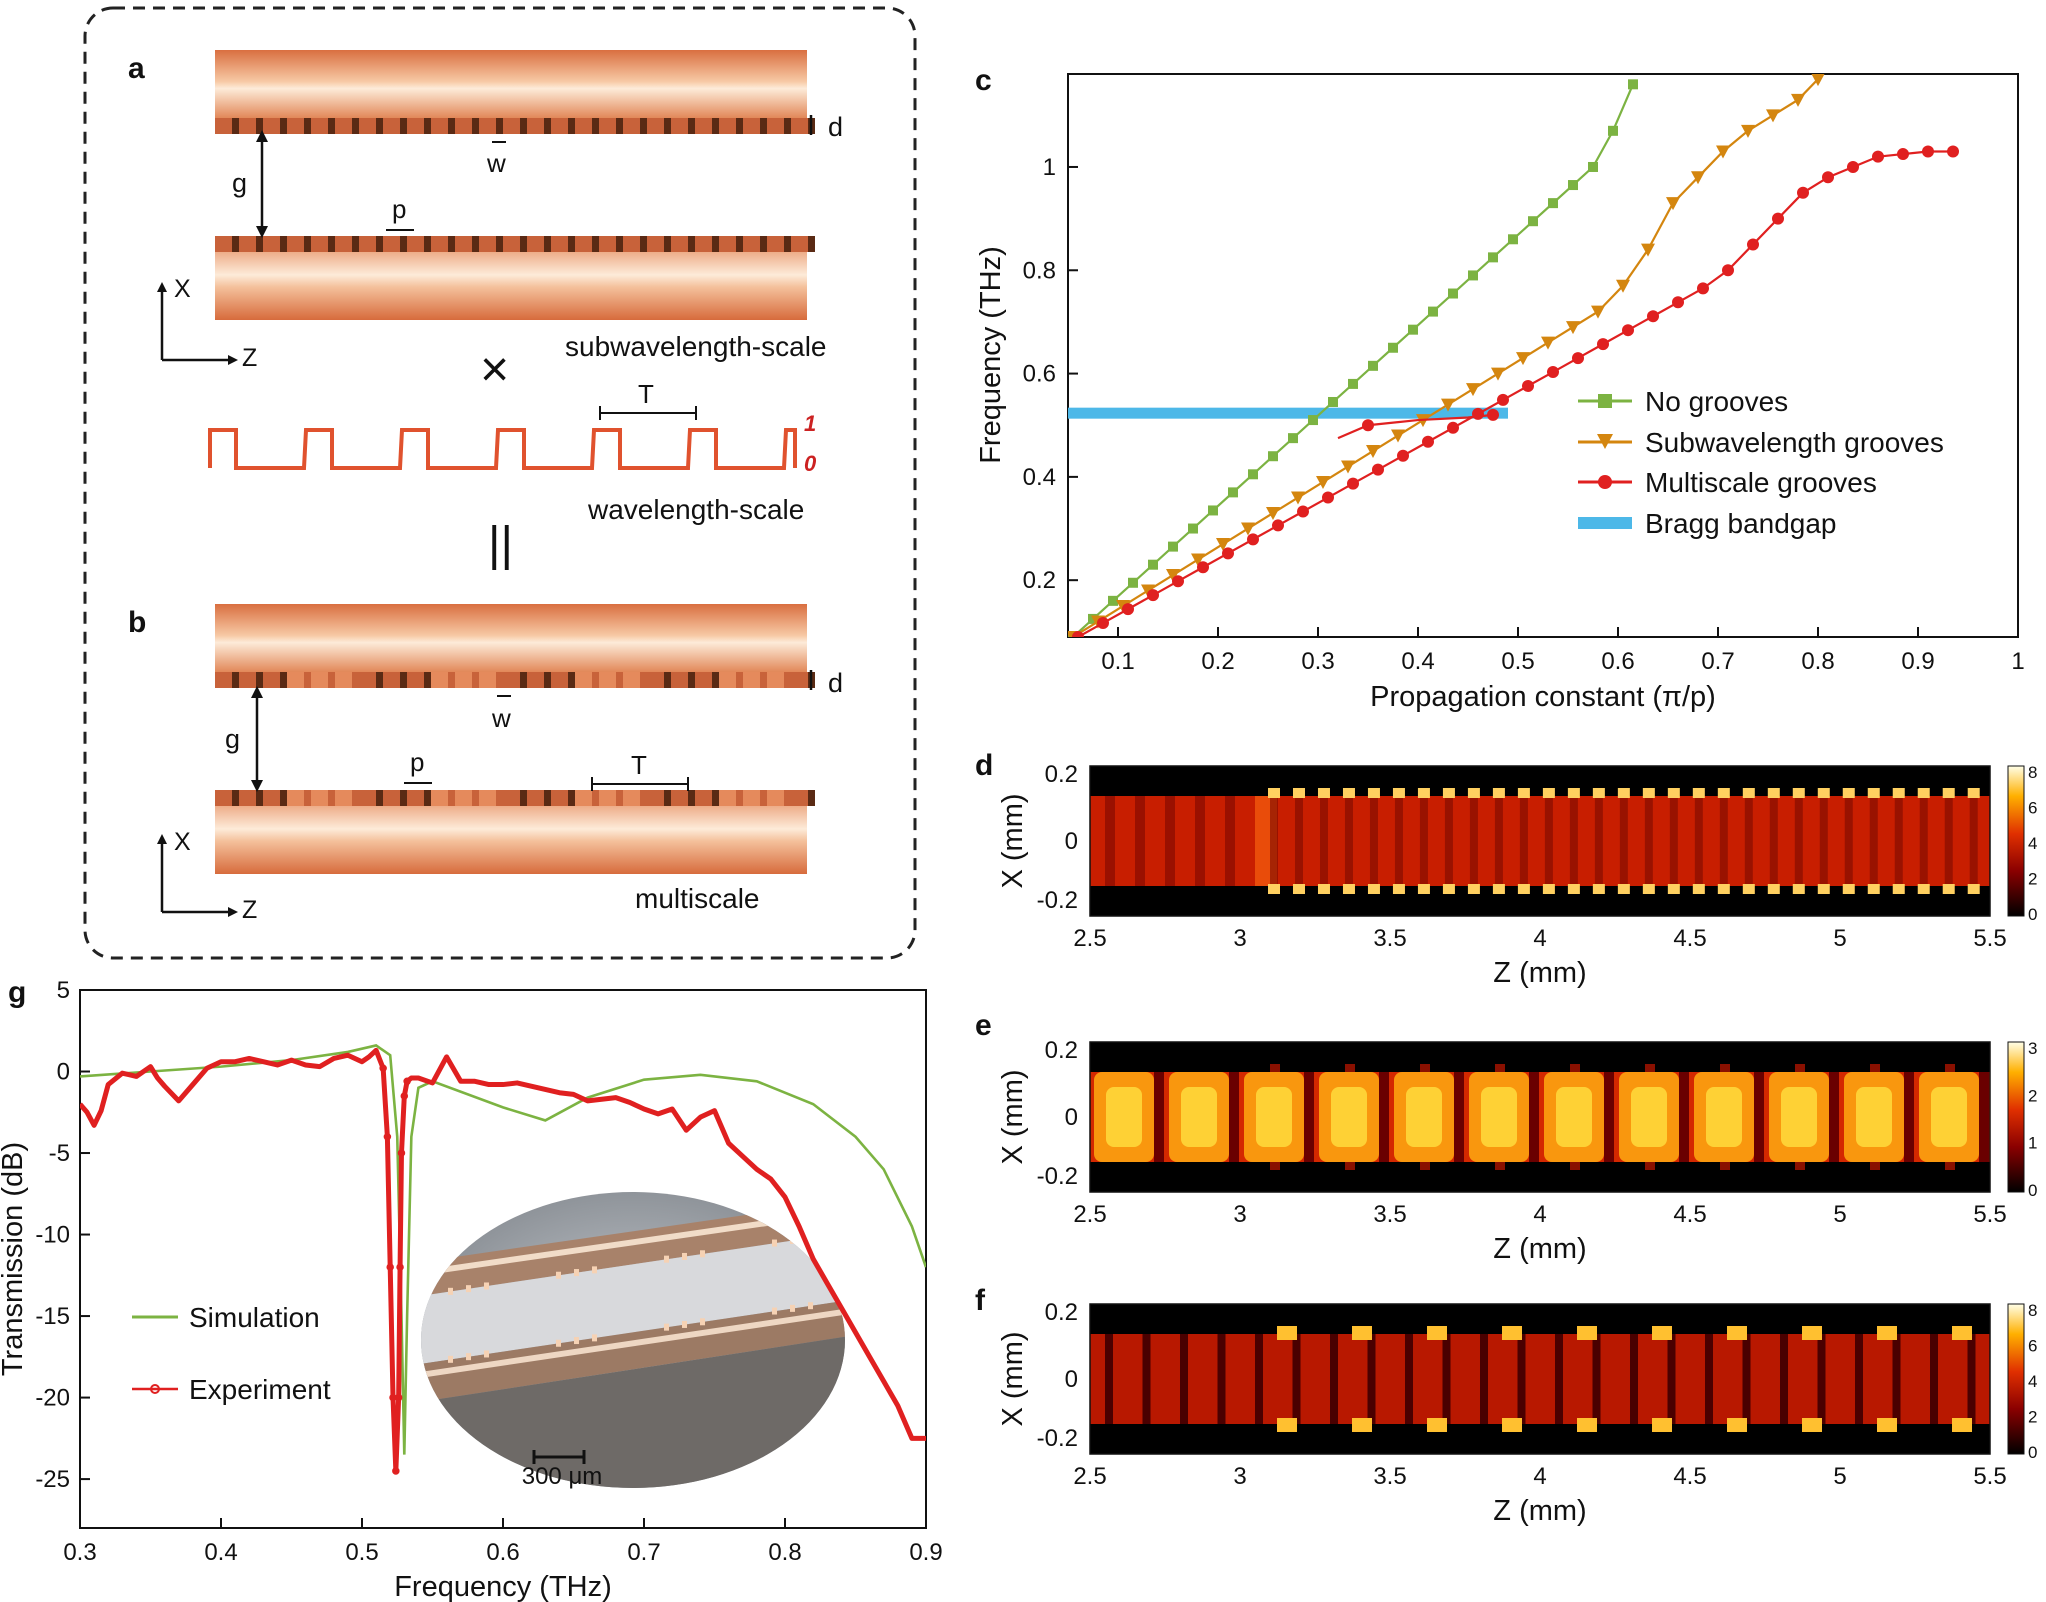  I want to click on y-tick-label: -15, so click(52, 1316).